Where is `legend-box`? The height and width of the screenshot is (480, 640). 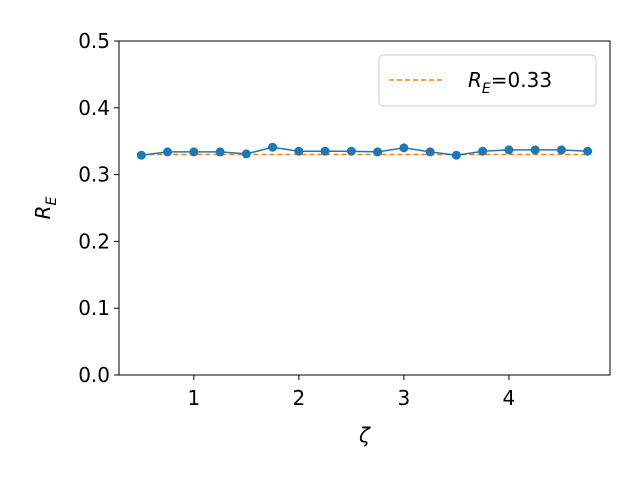 legend-box is located at coordinates (487, 80).